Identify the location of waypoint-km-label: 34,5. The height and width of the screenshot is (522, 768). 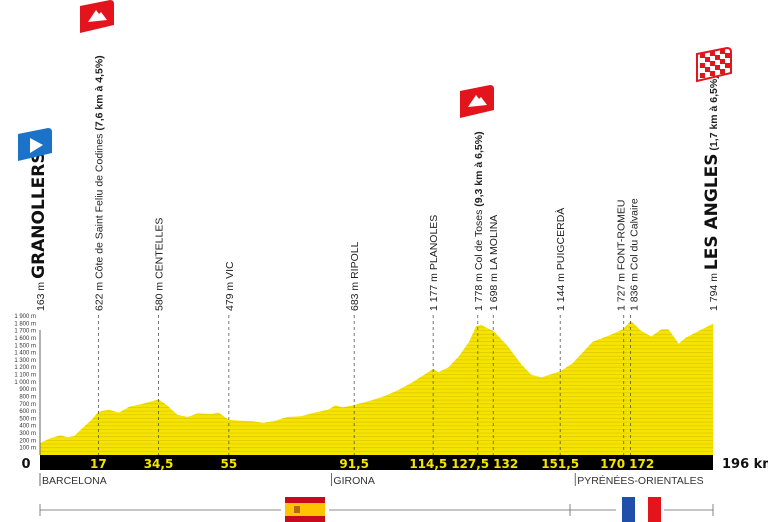
(159, 464).